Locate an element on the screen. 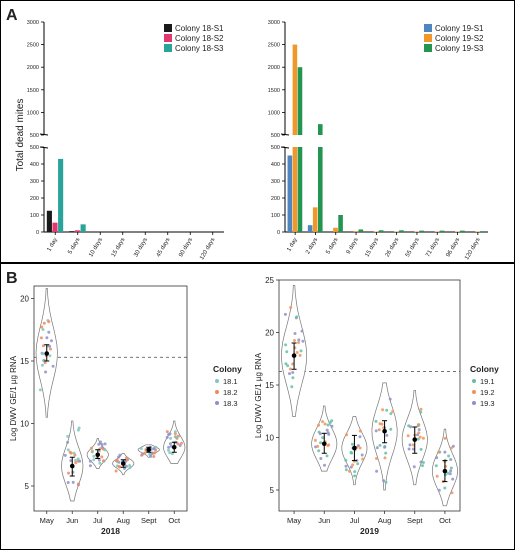  x-tick-label: Aug is located at coordinates (123, 520).